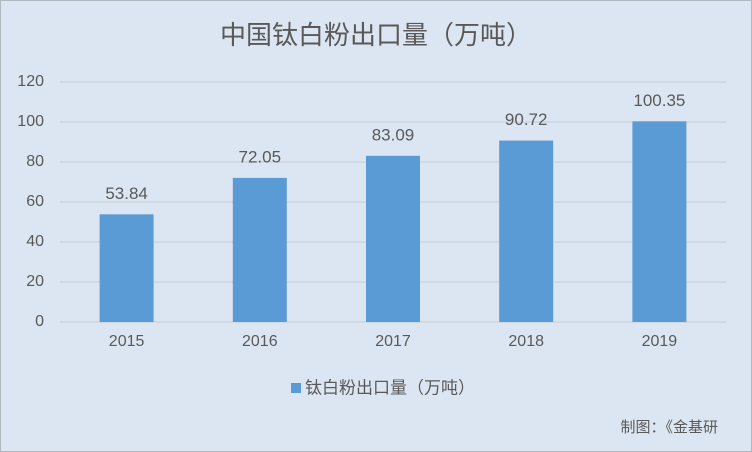  What do you see at coordinates (39, 321) in the screenshot?
I see `y-tick-label: 0` at bounding box center [39, 321].